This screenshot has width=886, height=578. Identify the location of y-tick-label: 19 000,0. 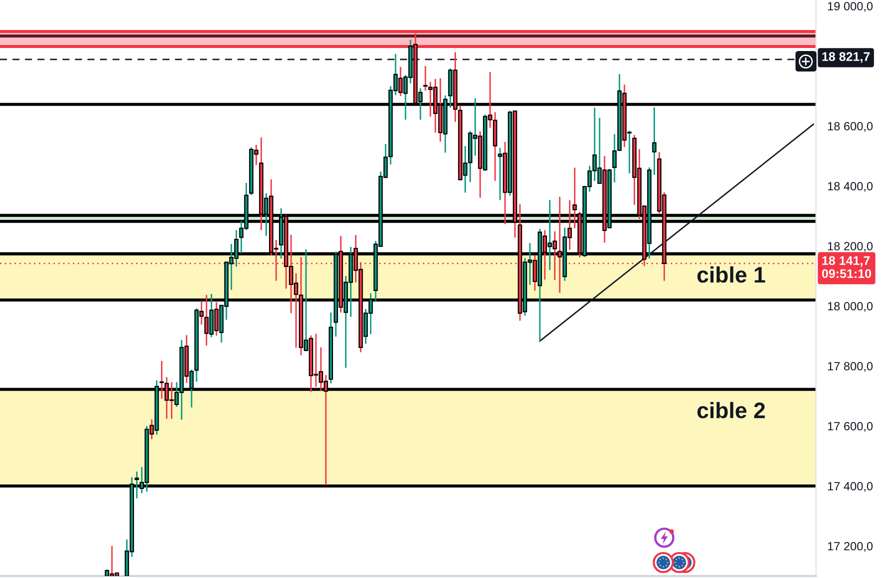
(850, 7).